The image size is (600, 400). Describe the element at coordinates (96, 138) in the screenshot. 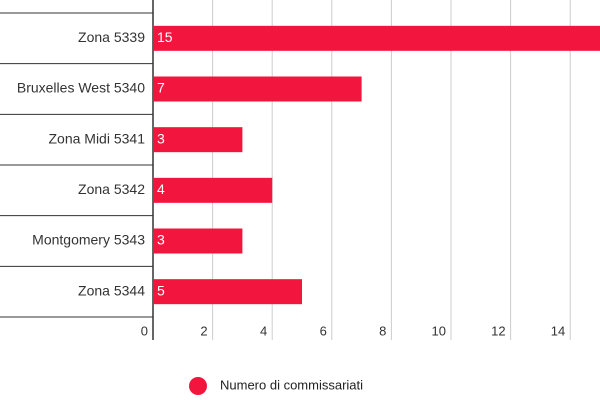

I see `y-tick-label: Zona Midi 5341` at that location.